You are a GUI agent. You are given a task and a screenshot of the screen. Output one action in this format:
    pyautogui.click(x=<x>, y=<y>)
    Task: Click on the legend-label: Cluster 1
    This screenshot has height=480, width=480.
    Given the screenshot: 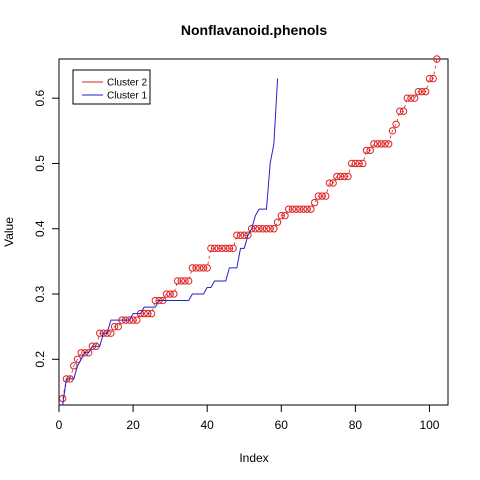 What is the action you would take?
    pyautogui.click(x=127, y=96)
    